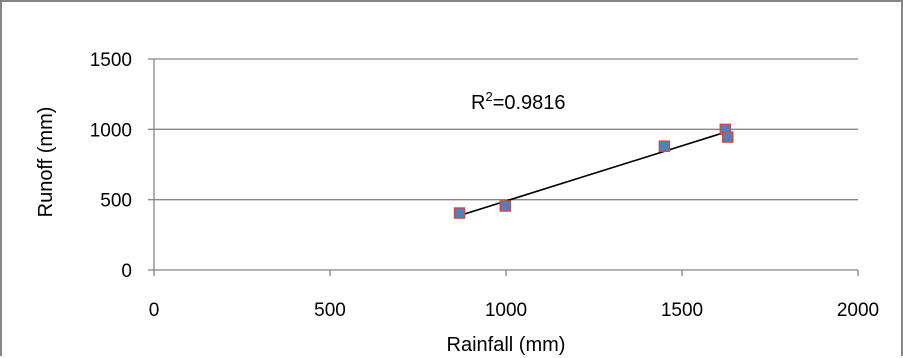 The image size is (903, 358). Describe the element at coordinates (506, 345) in the screenshot. I see `x-axis-title: Rainfall (mm)` at that location.